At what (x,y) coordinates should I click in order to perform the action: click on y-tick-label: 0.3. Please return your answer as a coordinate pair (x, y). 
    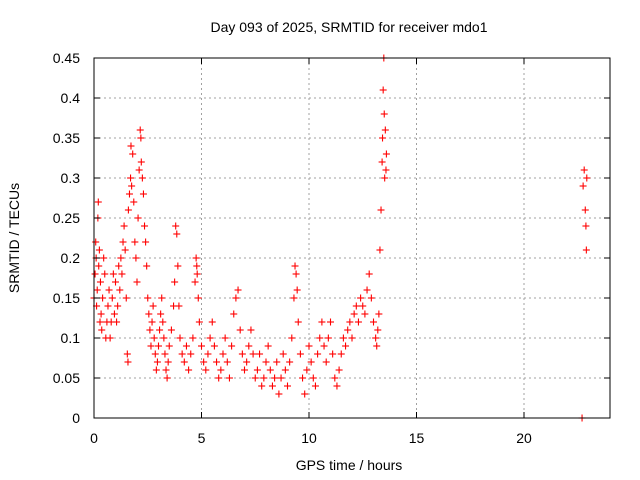
    Looking at the image, I should click on (71, 178).